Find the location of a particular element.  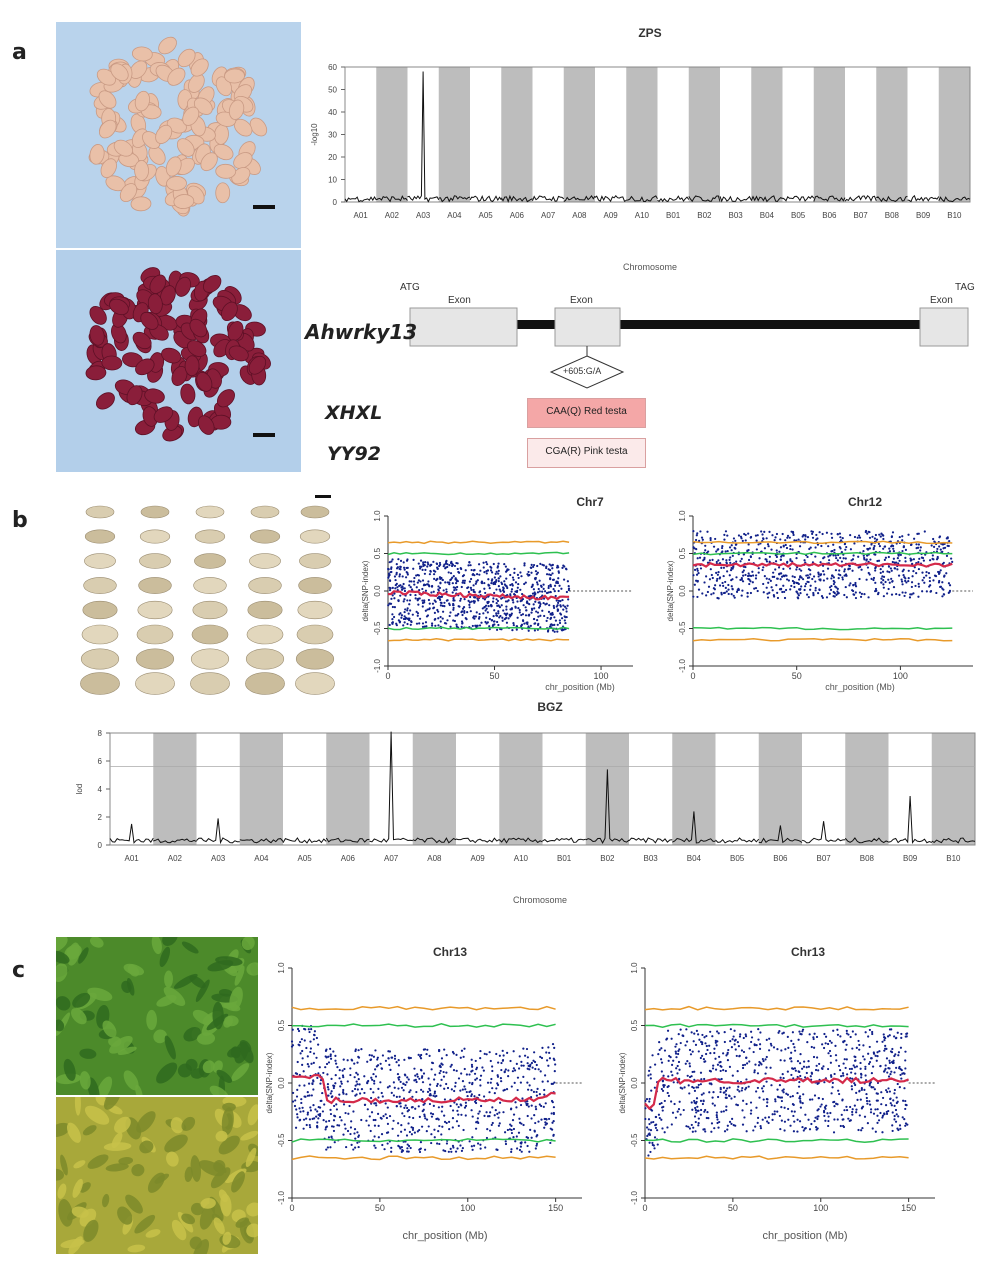

x-tick-label: A07 is located at coordinates (548, 215).